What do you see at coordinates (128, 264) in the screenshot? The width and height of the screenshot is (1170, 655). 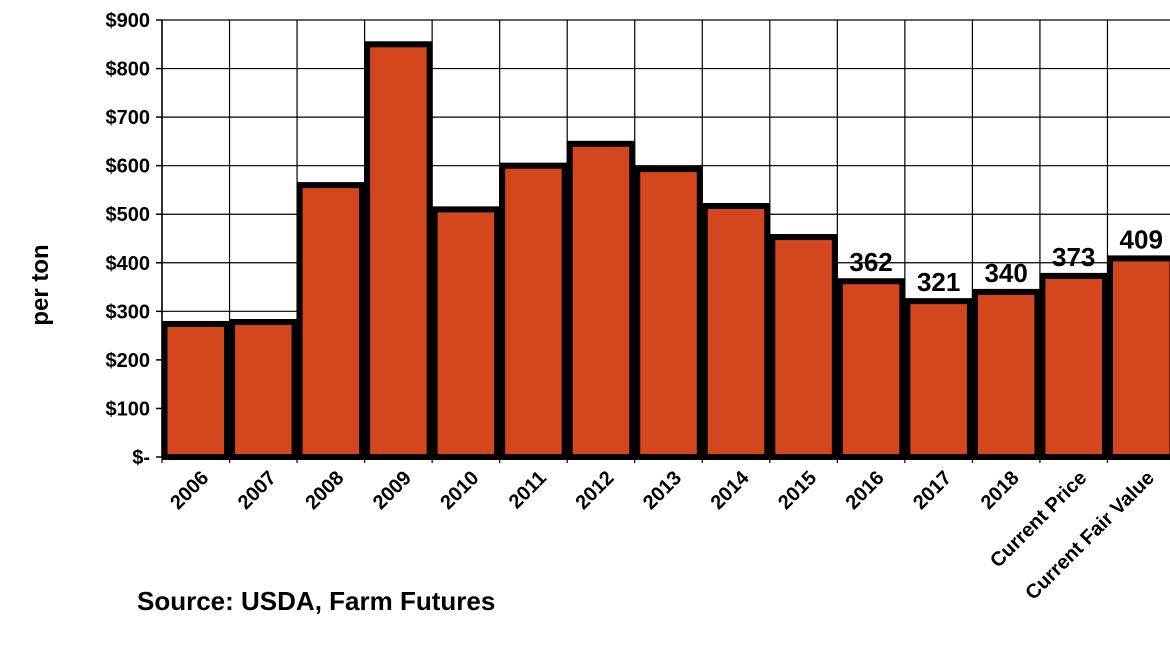 I see `y-tick-label: $400` at bounding box center [128, 264].